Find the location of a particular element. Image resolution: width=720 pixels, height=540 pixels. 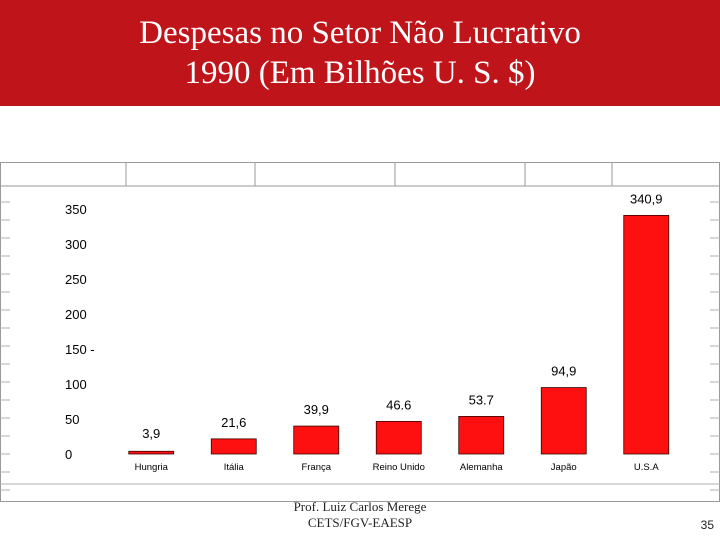

y-tick-label: 350 is located at coordinates (76, 209).